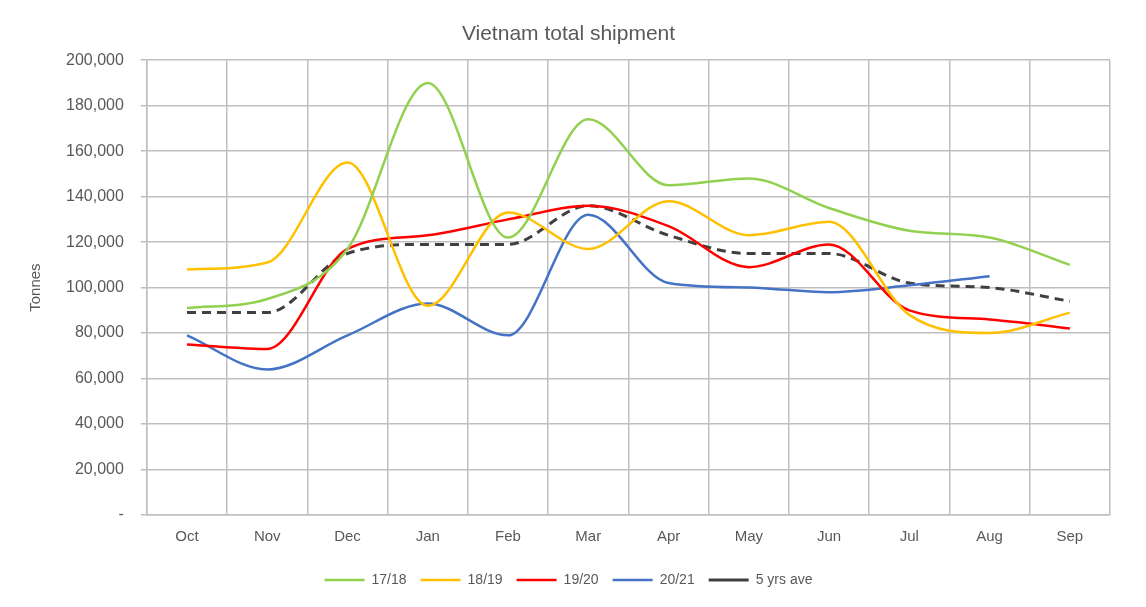 The height and width of the screenshot is (607, 1146). What do you see at coordinates (508, 536) in the screenshot?
I see `x-tick-label: Feb` at bounding box center [508, 536].